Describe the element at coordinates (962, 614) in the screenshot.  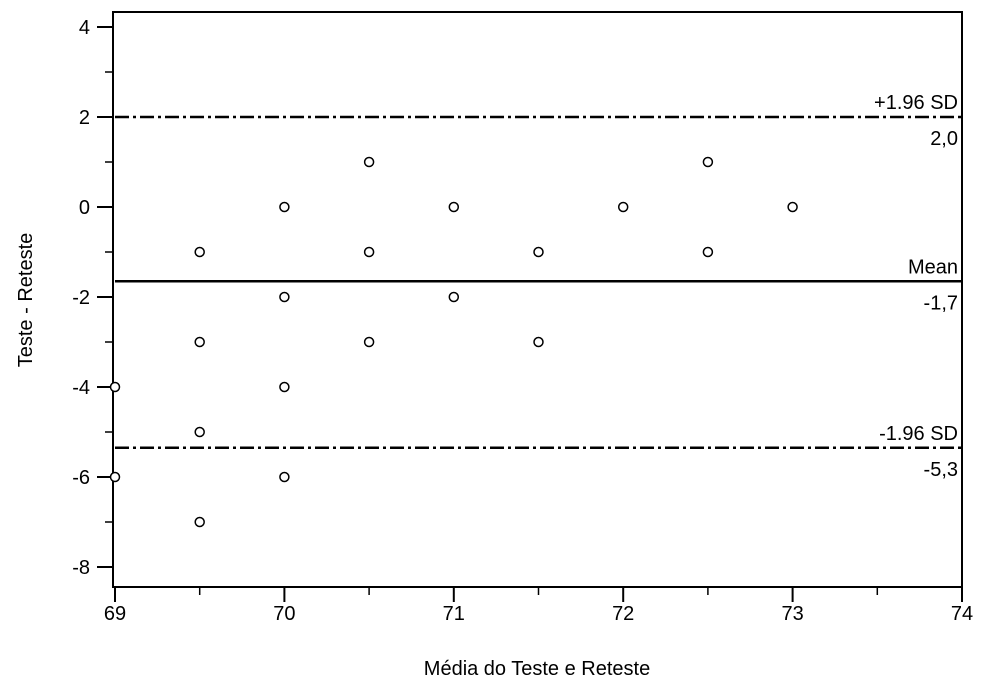
I see `x-tick-label: 74` at that location.